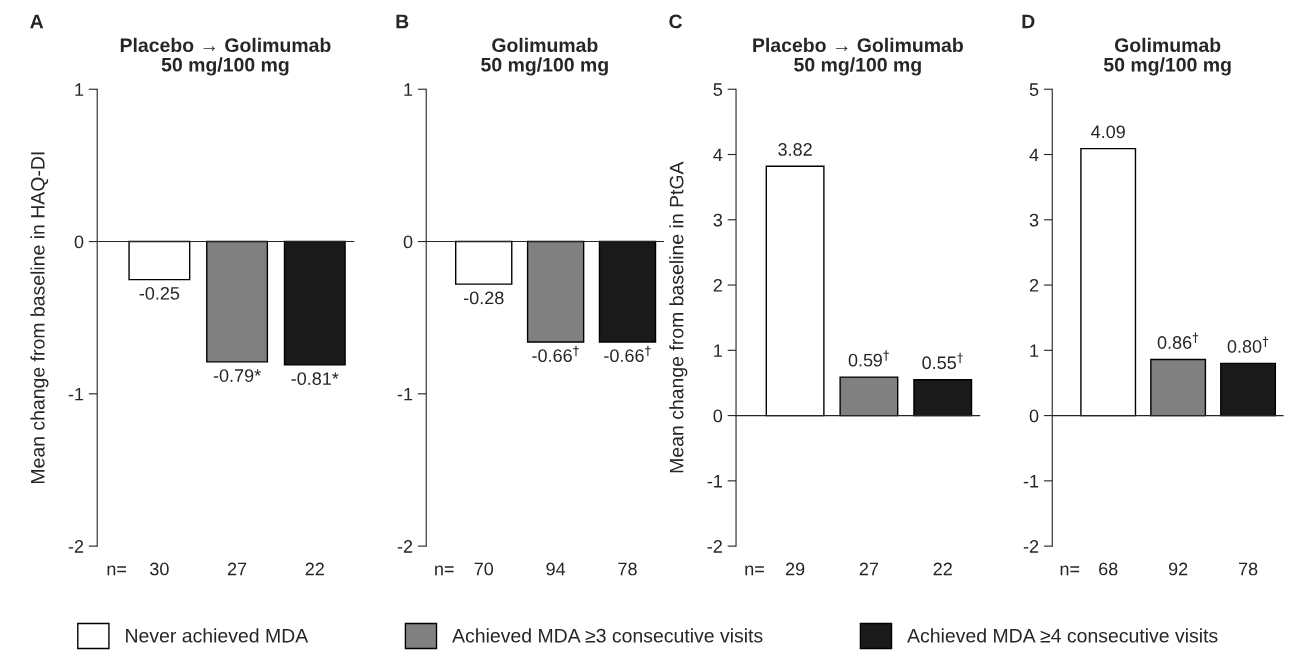 The width and height of the screenshot is (1296, 666). What do you see at coordinates (159, 293) in the screenshot?
I see `data-label: -0.25` at bounding box center [159, 293].